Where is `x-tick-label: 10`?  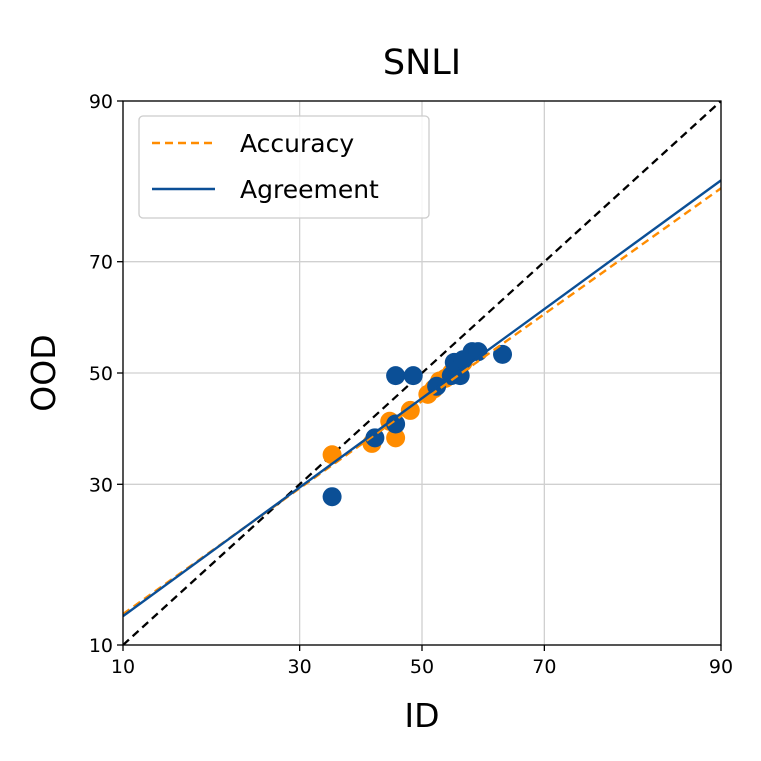
x-tick-label: 10 is located at coordinates (123, 667).